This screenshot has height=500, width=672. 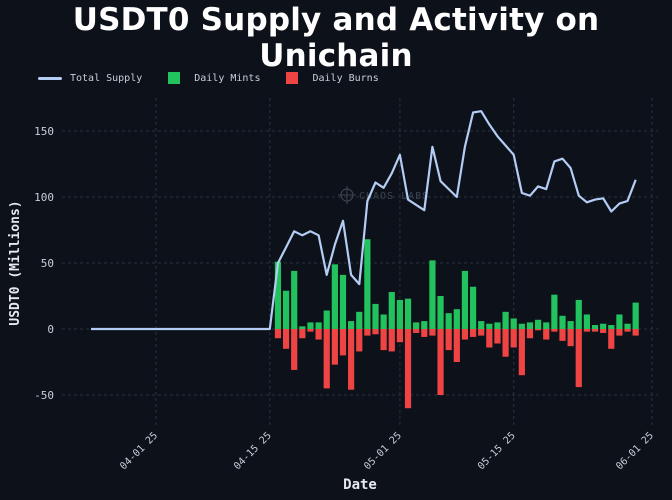 What do you see at coordinates (139, 451) in the screenshot?
I see `x-tick-label: 04-01 25` at bounding box center [139, 451].